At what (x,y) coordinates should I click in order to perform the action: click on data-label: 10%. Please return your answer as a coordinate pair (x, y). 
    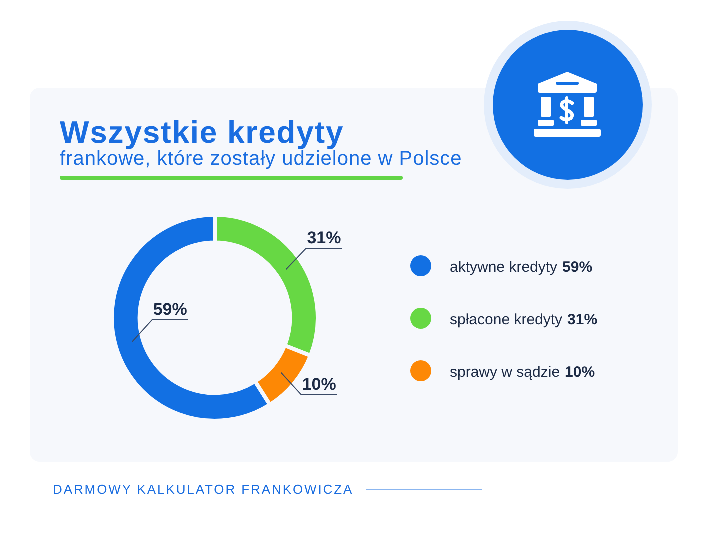
    Looking at the image, I should click on (319, 384).